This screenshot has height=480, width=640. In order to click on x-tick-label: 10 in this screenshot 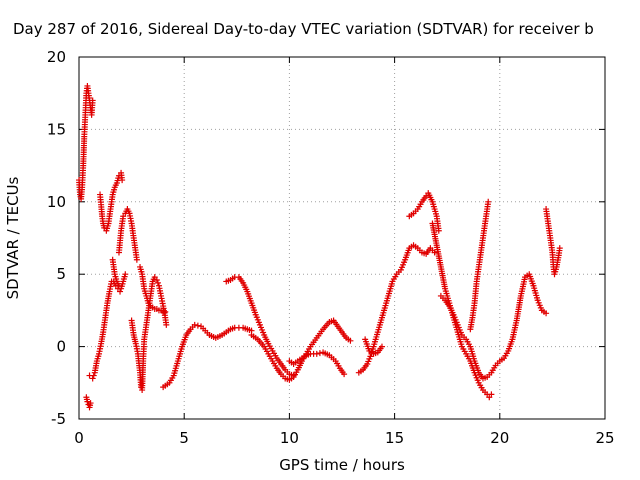, I will do `click(289, 438)`.